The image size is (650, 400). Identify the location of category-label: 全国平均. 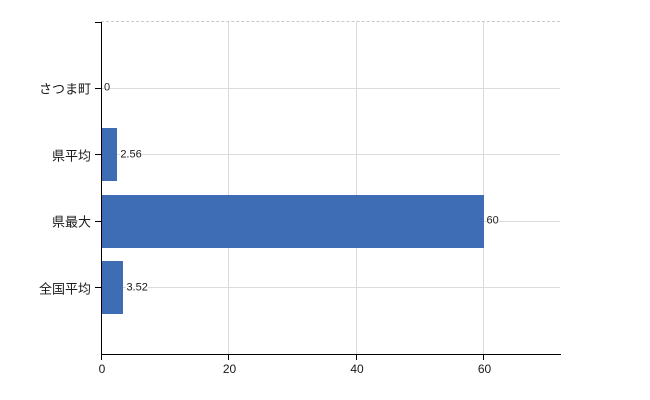
(64, 288).